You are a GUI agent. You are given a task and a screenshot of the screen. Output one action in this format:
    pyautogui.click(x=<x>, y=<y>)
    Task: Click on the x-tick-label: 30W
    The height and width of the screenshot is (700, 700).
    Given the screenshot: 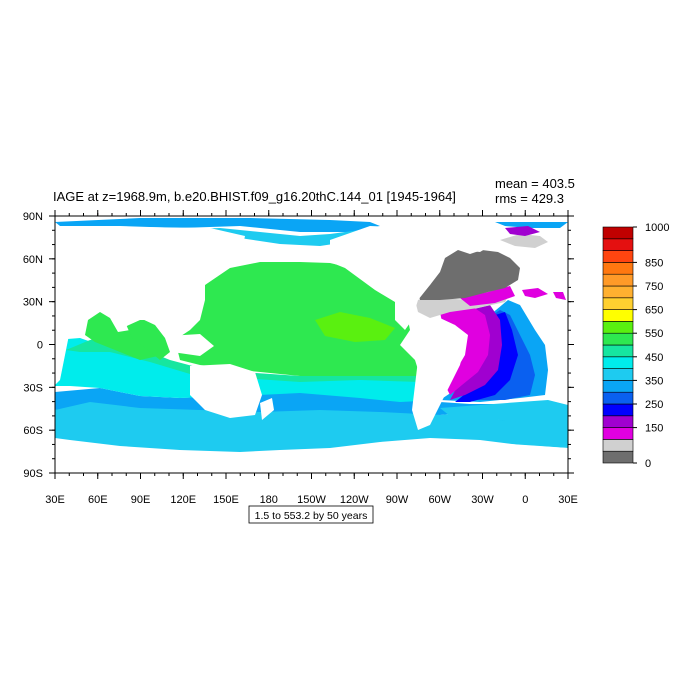 What is the action you would take?
    pyautogui.click(x=482, y=500)
    